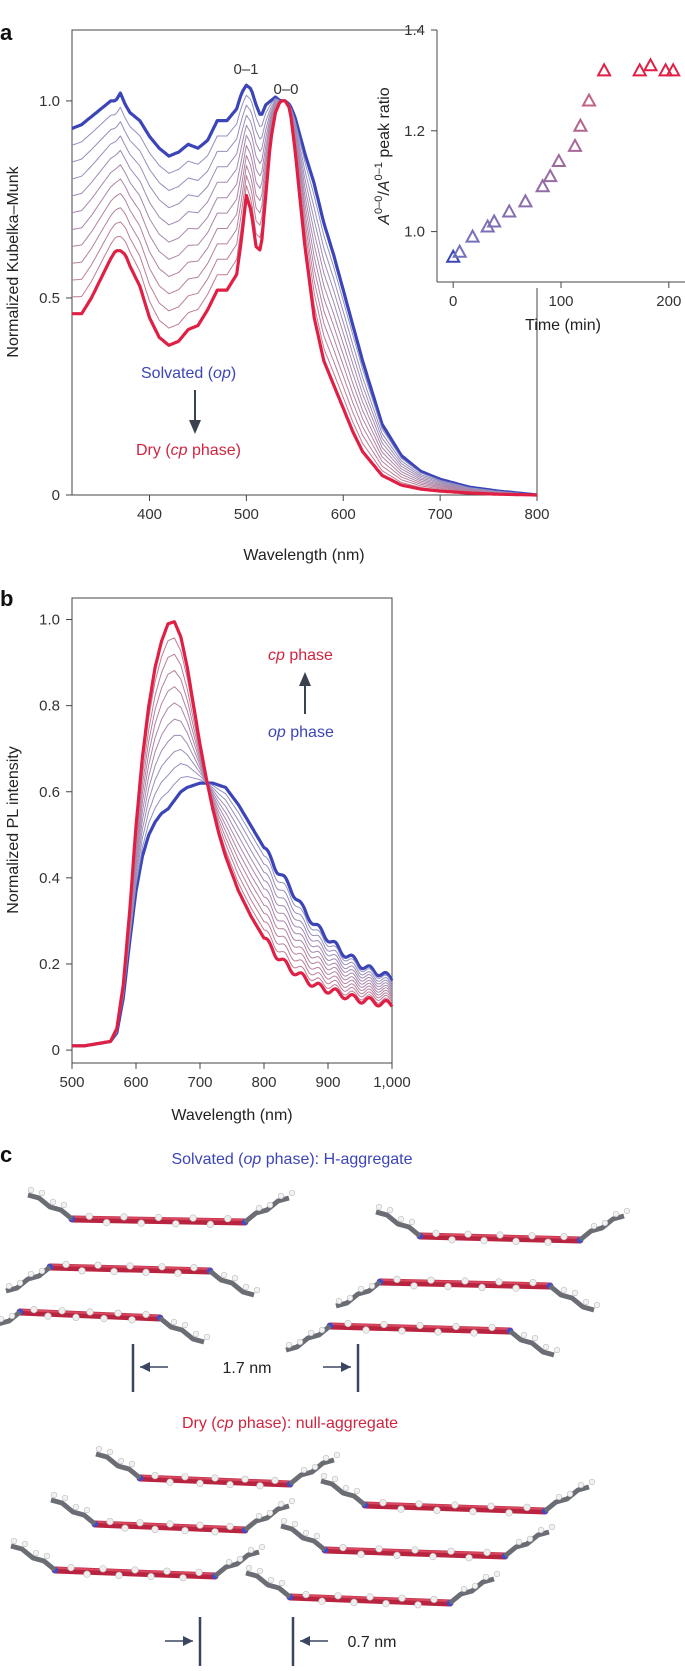 The width and height of the screenshot is (685, 1671). What do you see at coordinates (414, 30) in the screenshot?
I see `inset-y-tick-label: 1.4` at bounding box center [414, 30].